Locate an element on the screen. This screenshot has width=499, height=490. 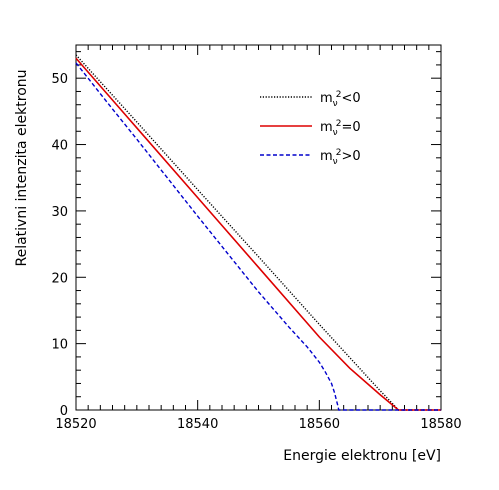
x-tick-label: 18540 is located at coordinates (197, 424).